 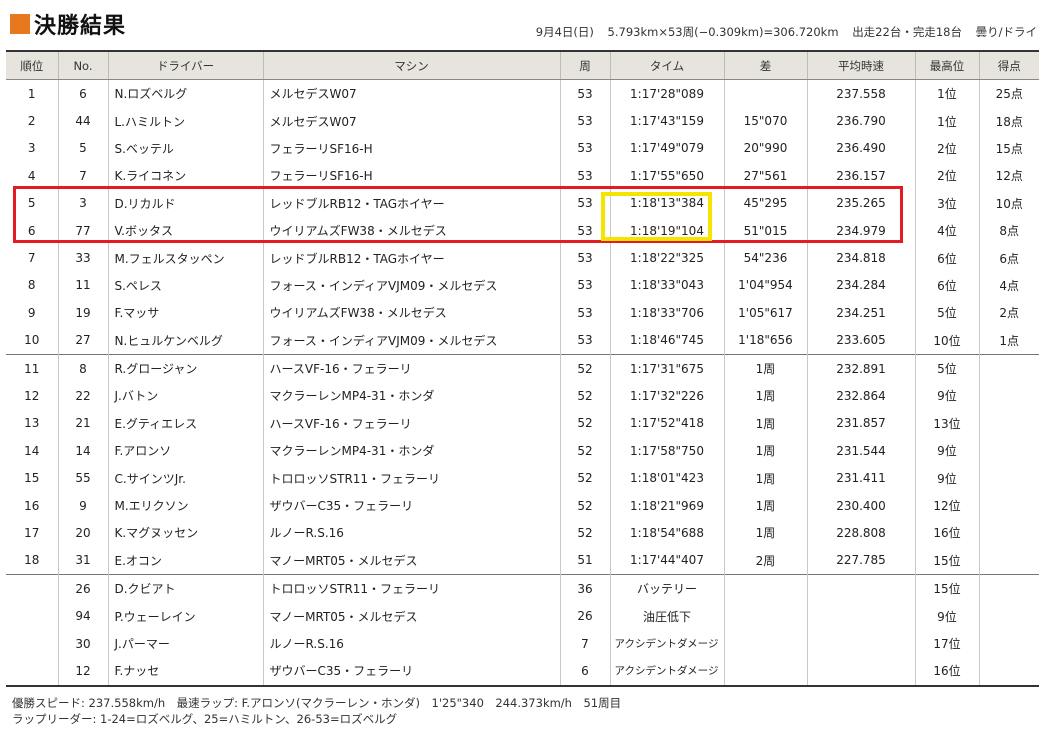 I want to click on col-time-cell: 1:17'31"675, so click(x=667, y=368).